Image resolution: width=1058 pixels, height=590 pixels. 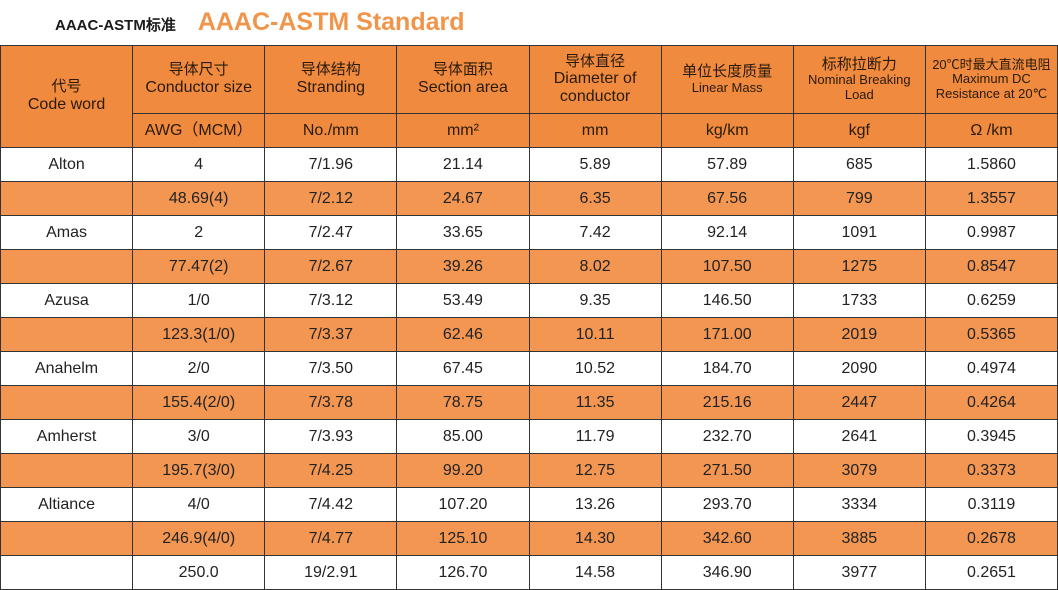 I want to click on table-cell: 9.35, so click(x=595, y=300).